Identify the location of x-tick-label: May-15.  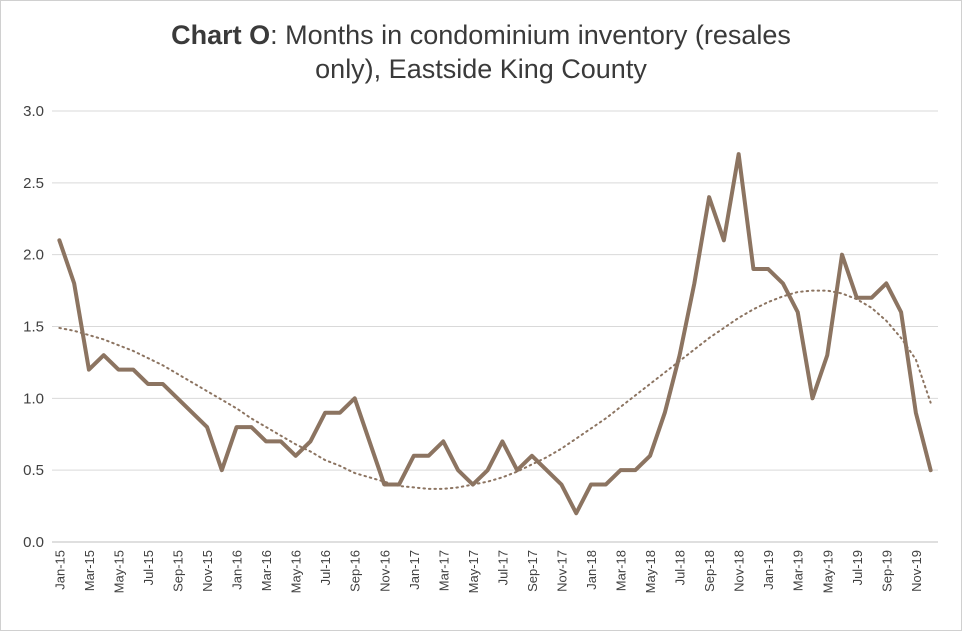
(118, 571).